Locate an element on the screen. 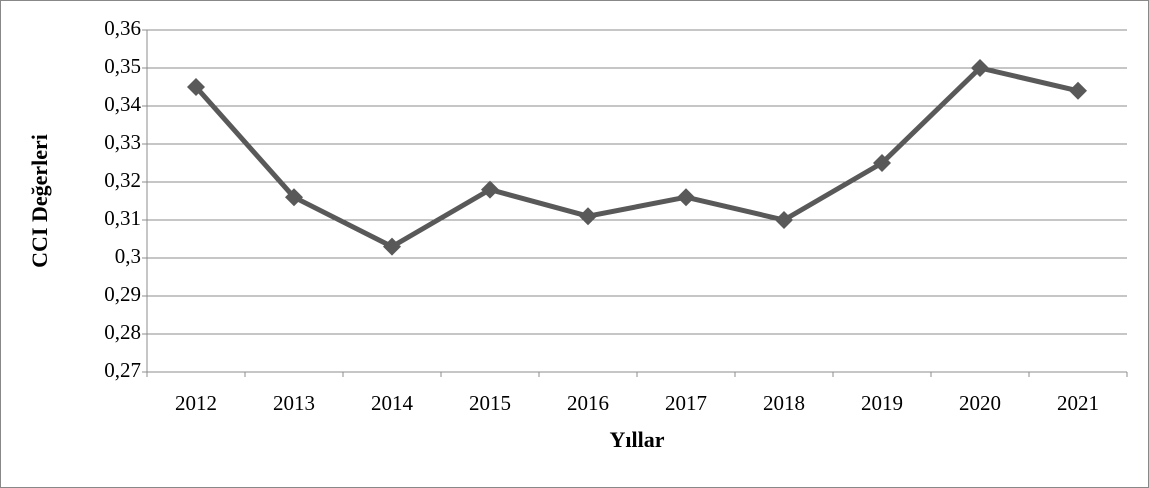 The image size is (1149, 488). x-axis-title: Yıllar is located at coordinates (637, 439).